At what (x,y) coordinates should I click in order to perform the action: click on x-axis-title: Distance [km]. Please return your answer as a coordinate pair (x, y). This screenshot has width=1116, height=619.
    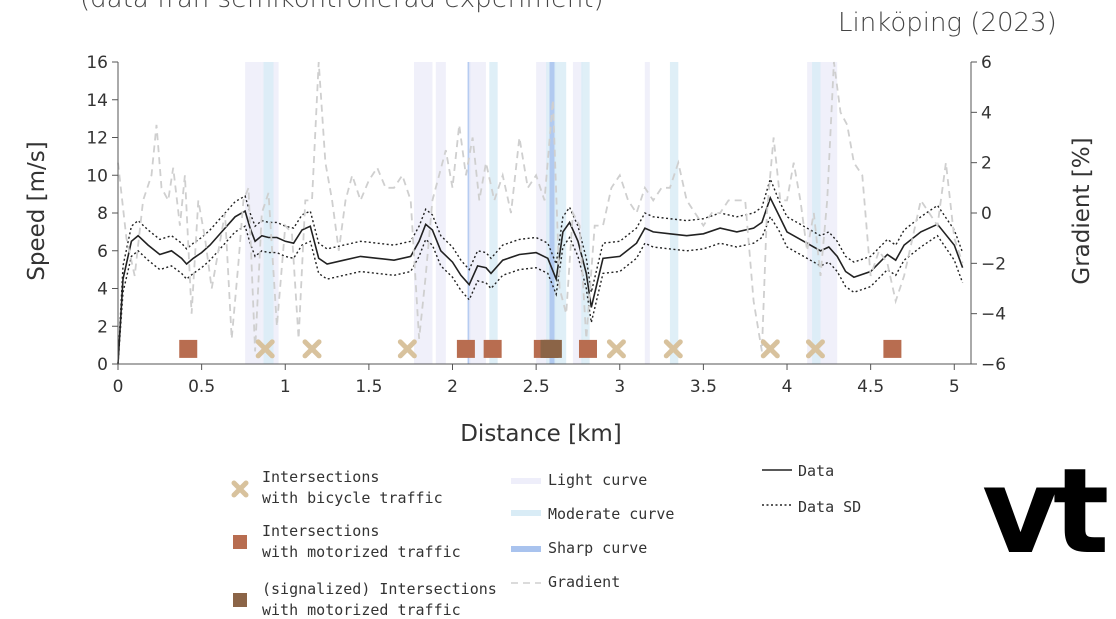
    Looking at the image, I should click on (541, 434).